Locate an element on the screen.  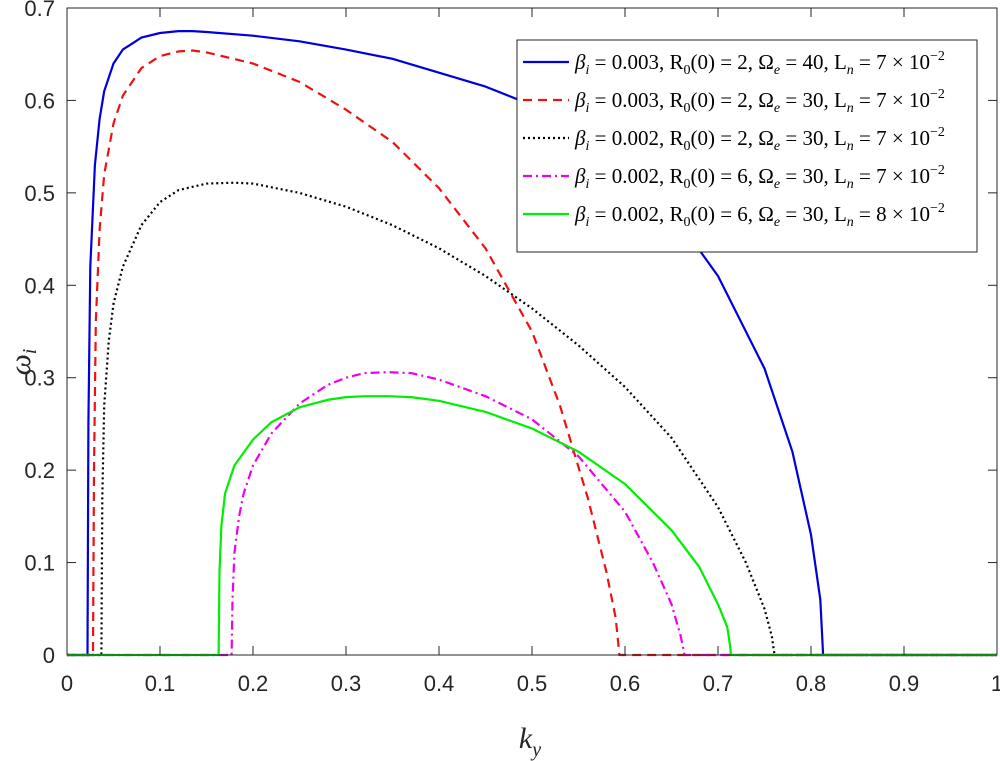
y-tick-label: 0.7 is located at coordinates (39, 10).